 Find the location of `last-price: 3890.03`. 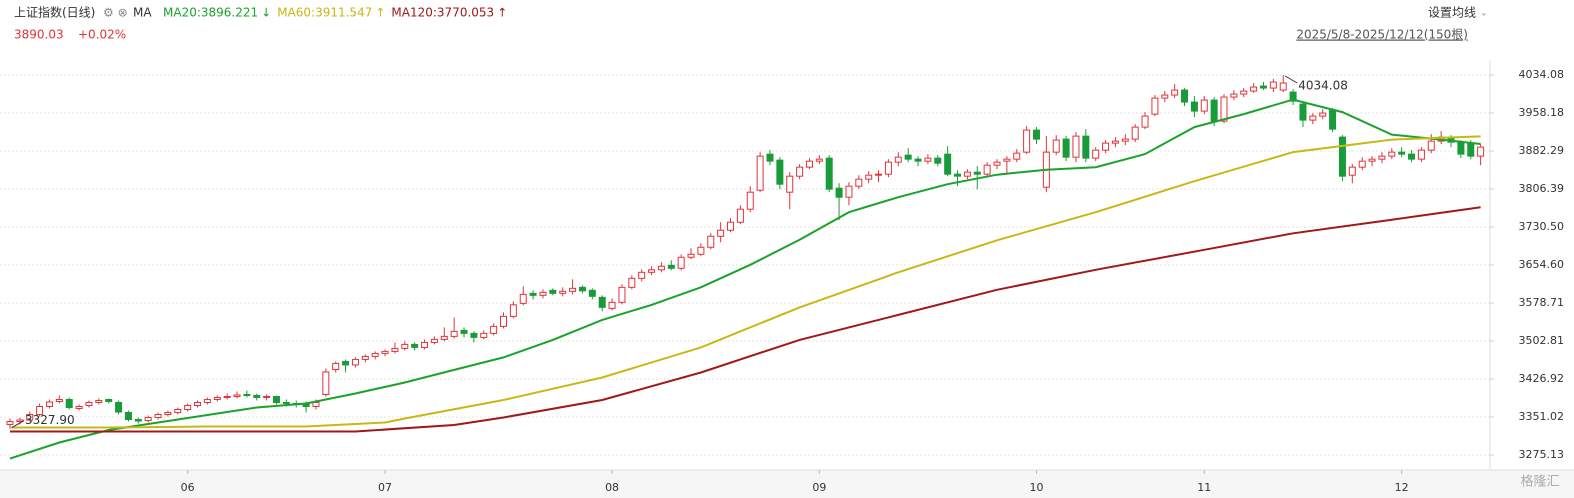

last-price: 3890.03 is located at coordinates (39, 35).